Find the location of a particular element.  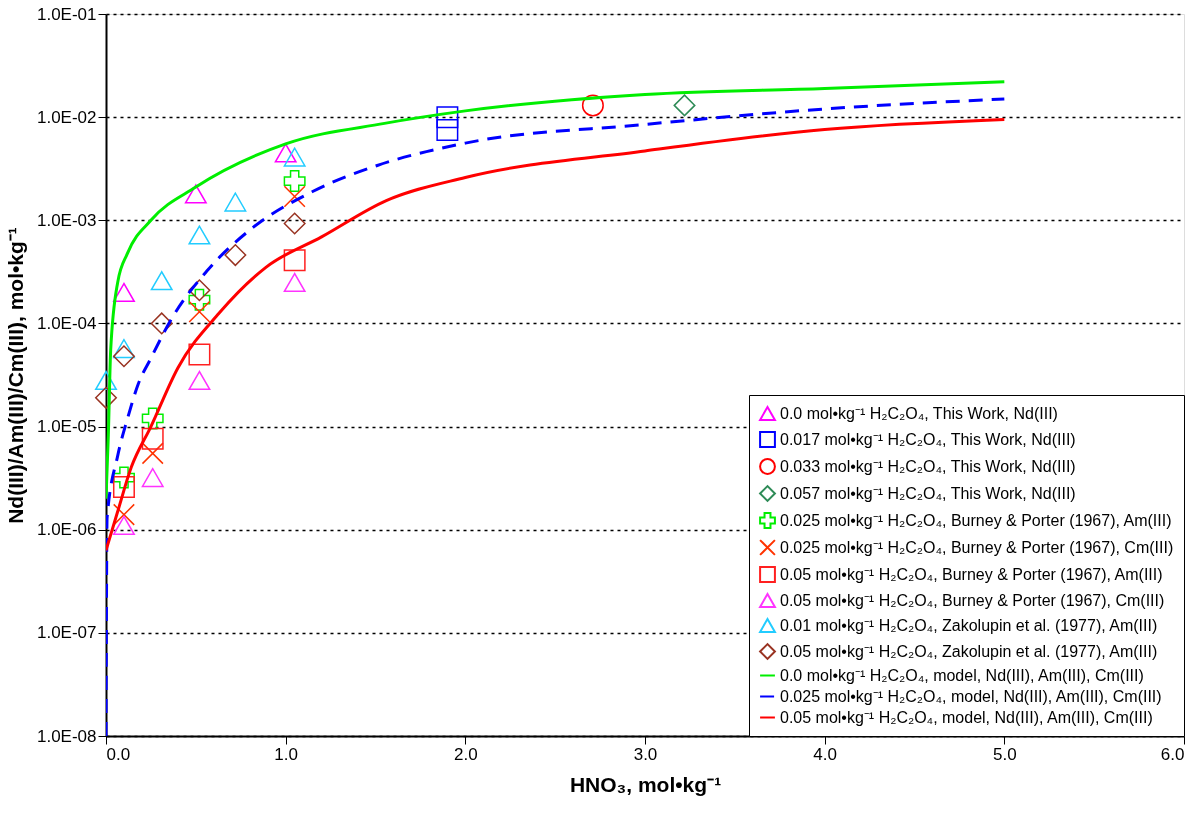

x-axis-title: HNO₃, mol•kg⁻¹ is located at coordinates (645, 784).